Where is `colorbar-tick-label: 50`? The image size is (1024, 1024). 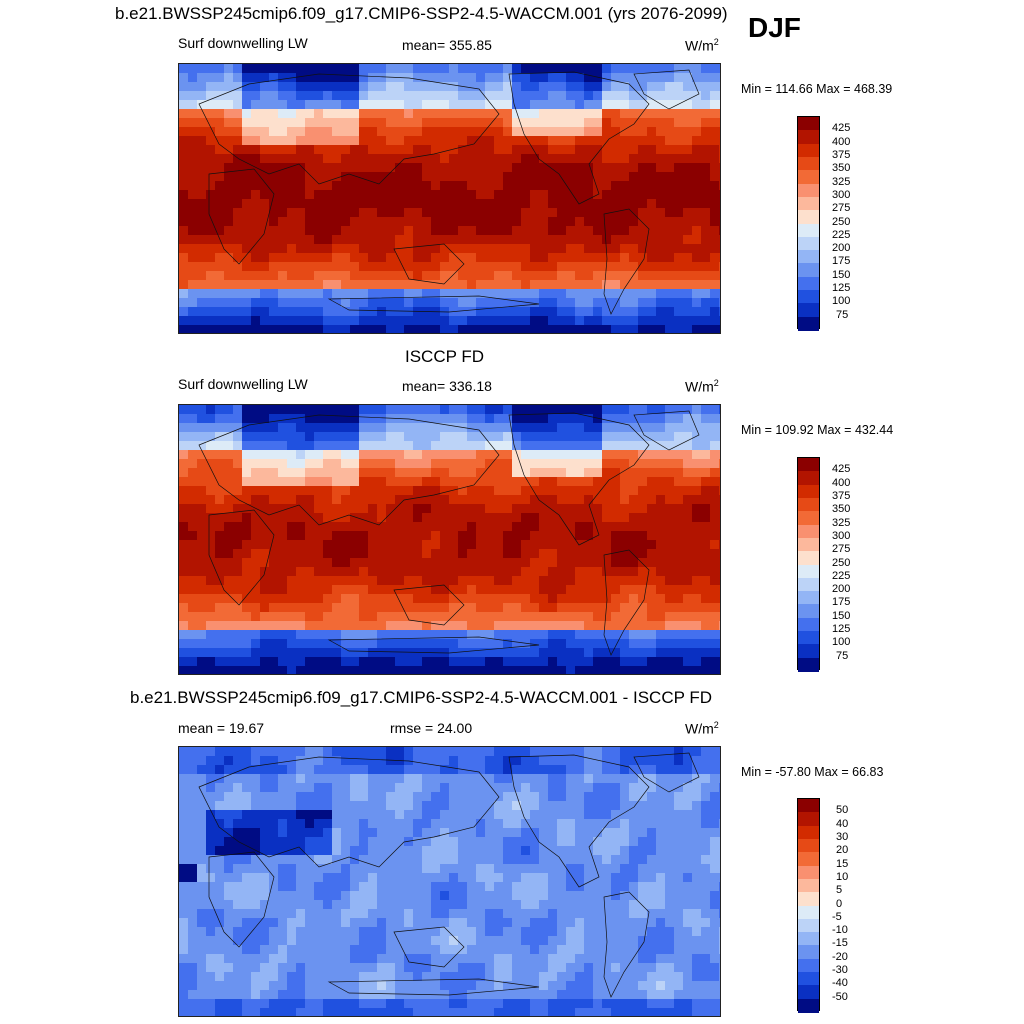 colorbar-tick-label: 50 is located at coordinates (842, 810).